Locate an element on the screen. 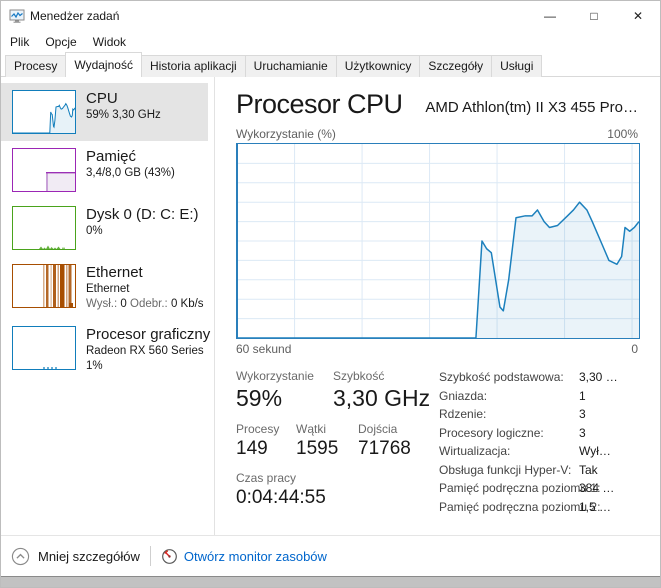 This screenshot has height=588, width=661. chart-timespan-label: 60 sekund is located at coordinates (264, 349).